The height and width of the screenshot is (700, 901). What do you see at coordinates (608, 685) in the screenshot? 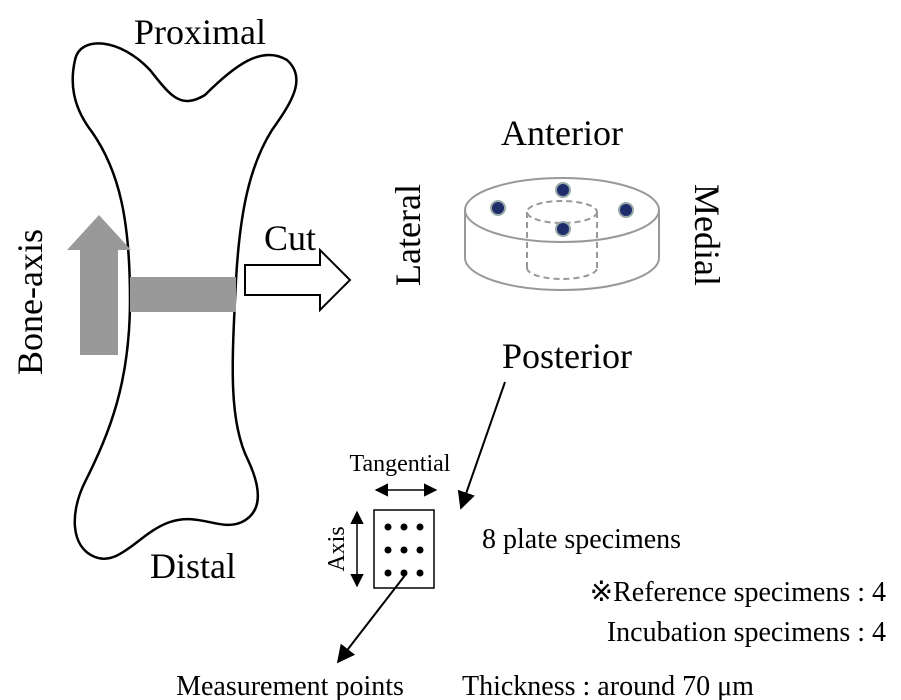
I see `label: Thickness : around 70 μm` at bounding box center [608, 685].